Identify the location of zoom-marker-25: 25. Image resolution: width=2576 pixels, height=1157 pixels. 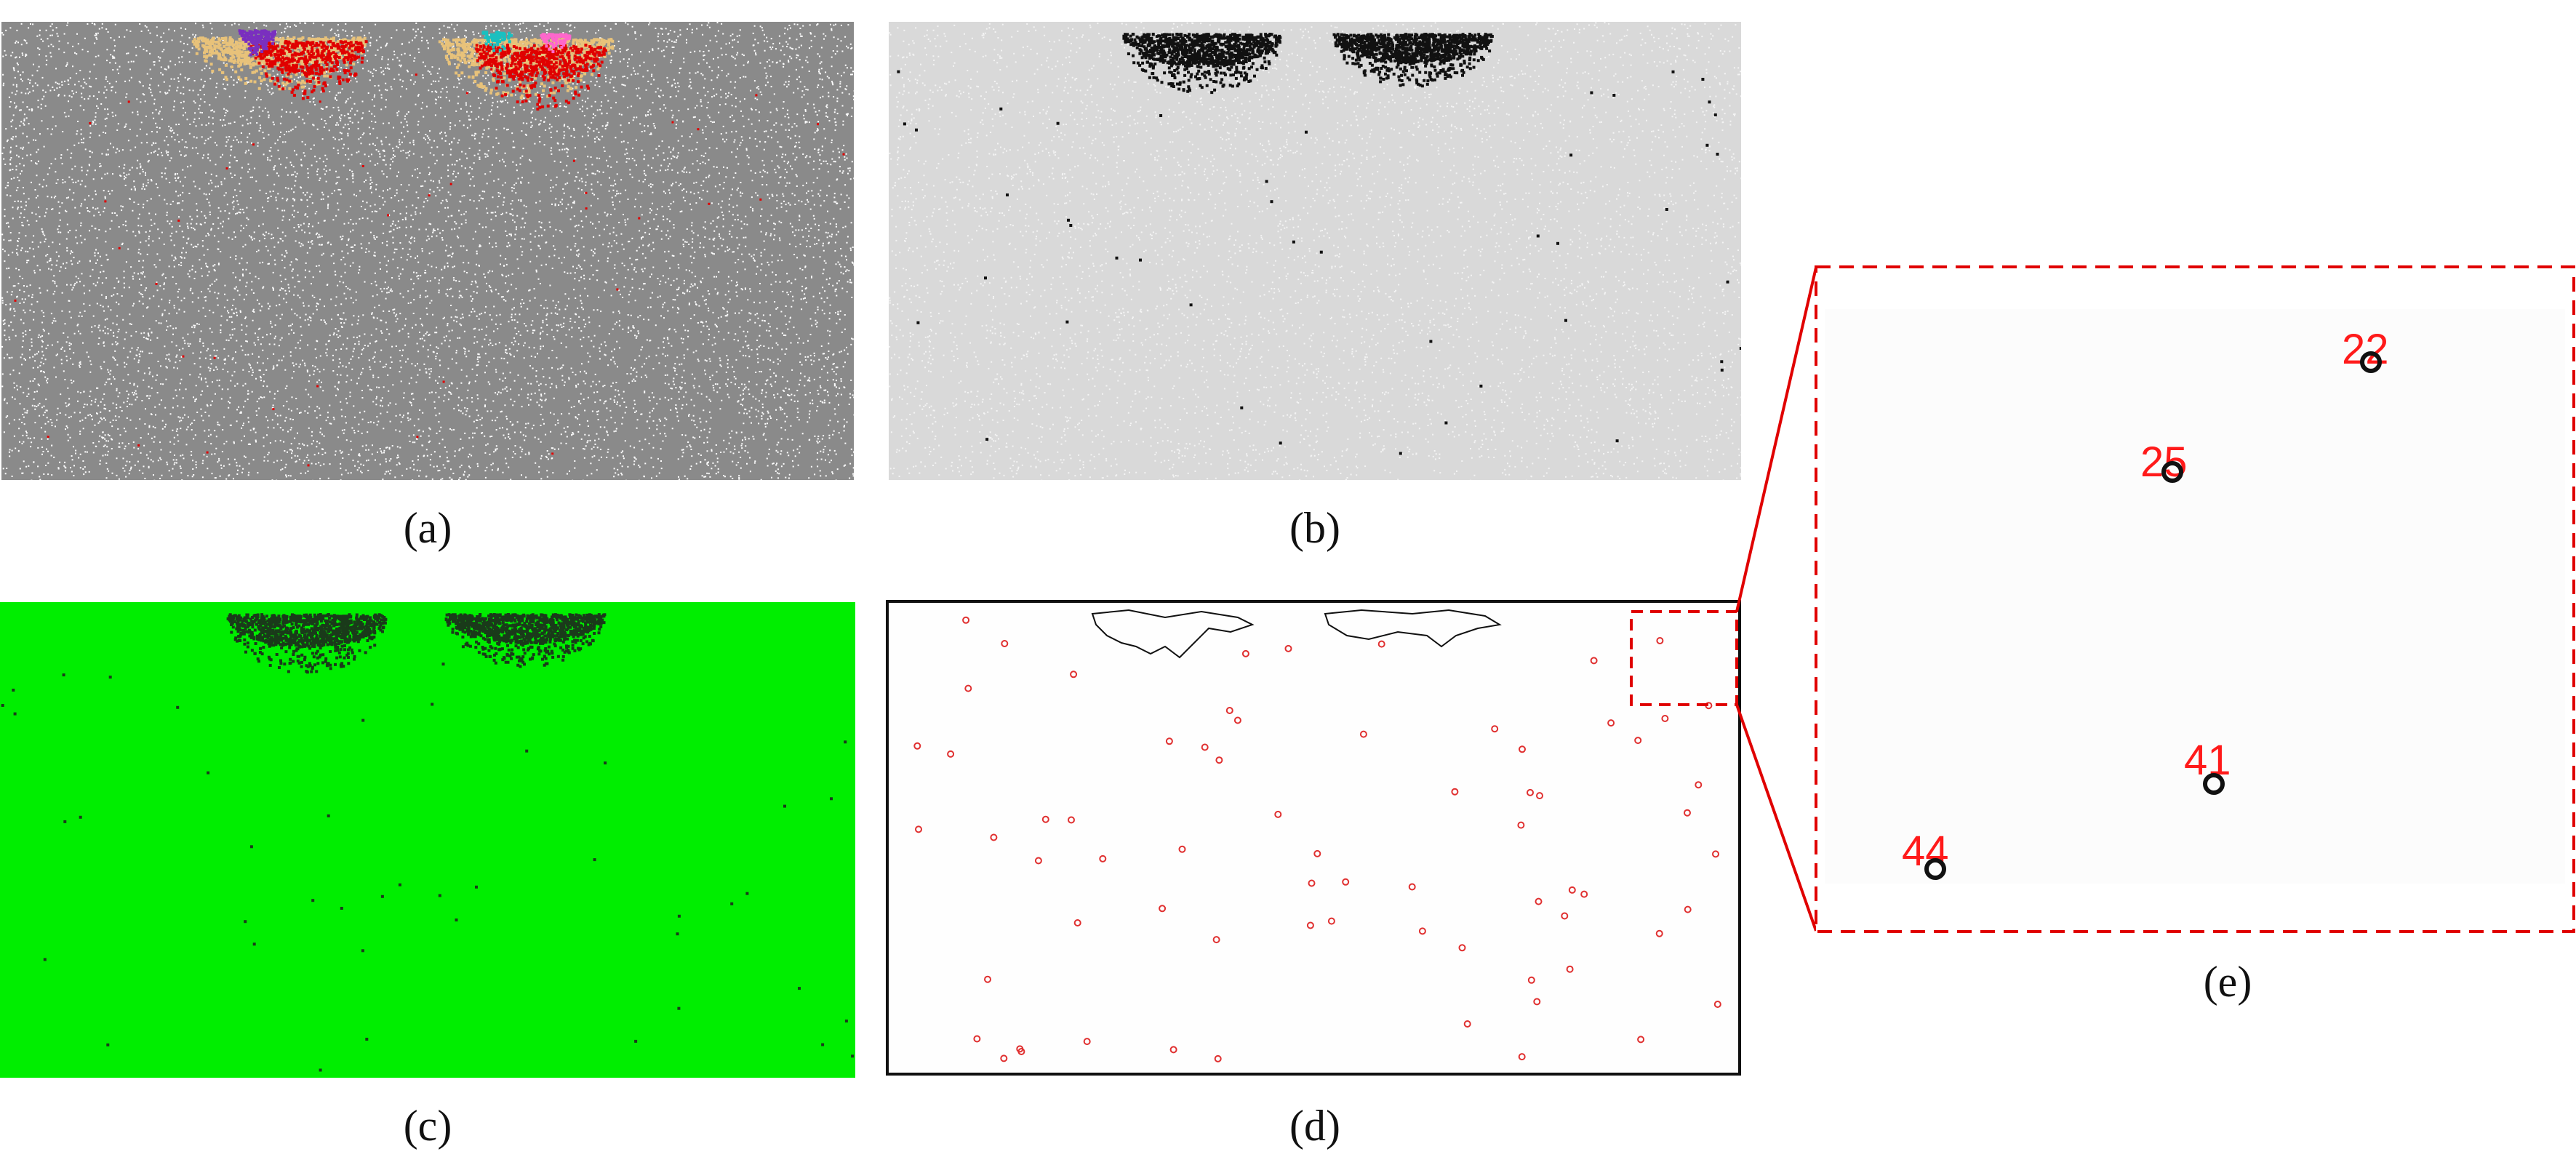
(2164, 462).